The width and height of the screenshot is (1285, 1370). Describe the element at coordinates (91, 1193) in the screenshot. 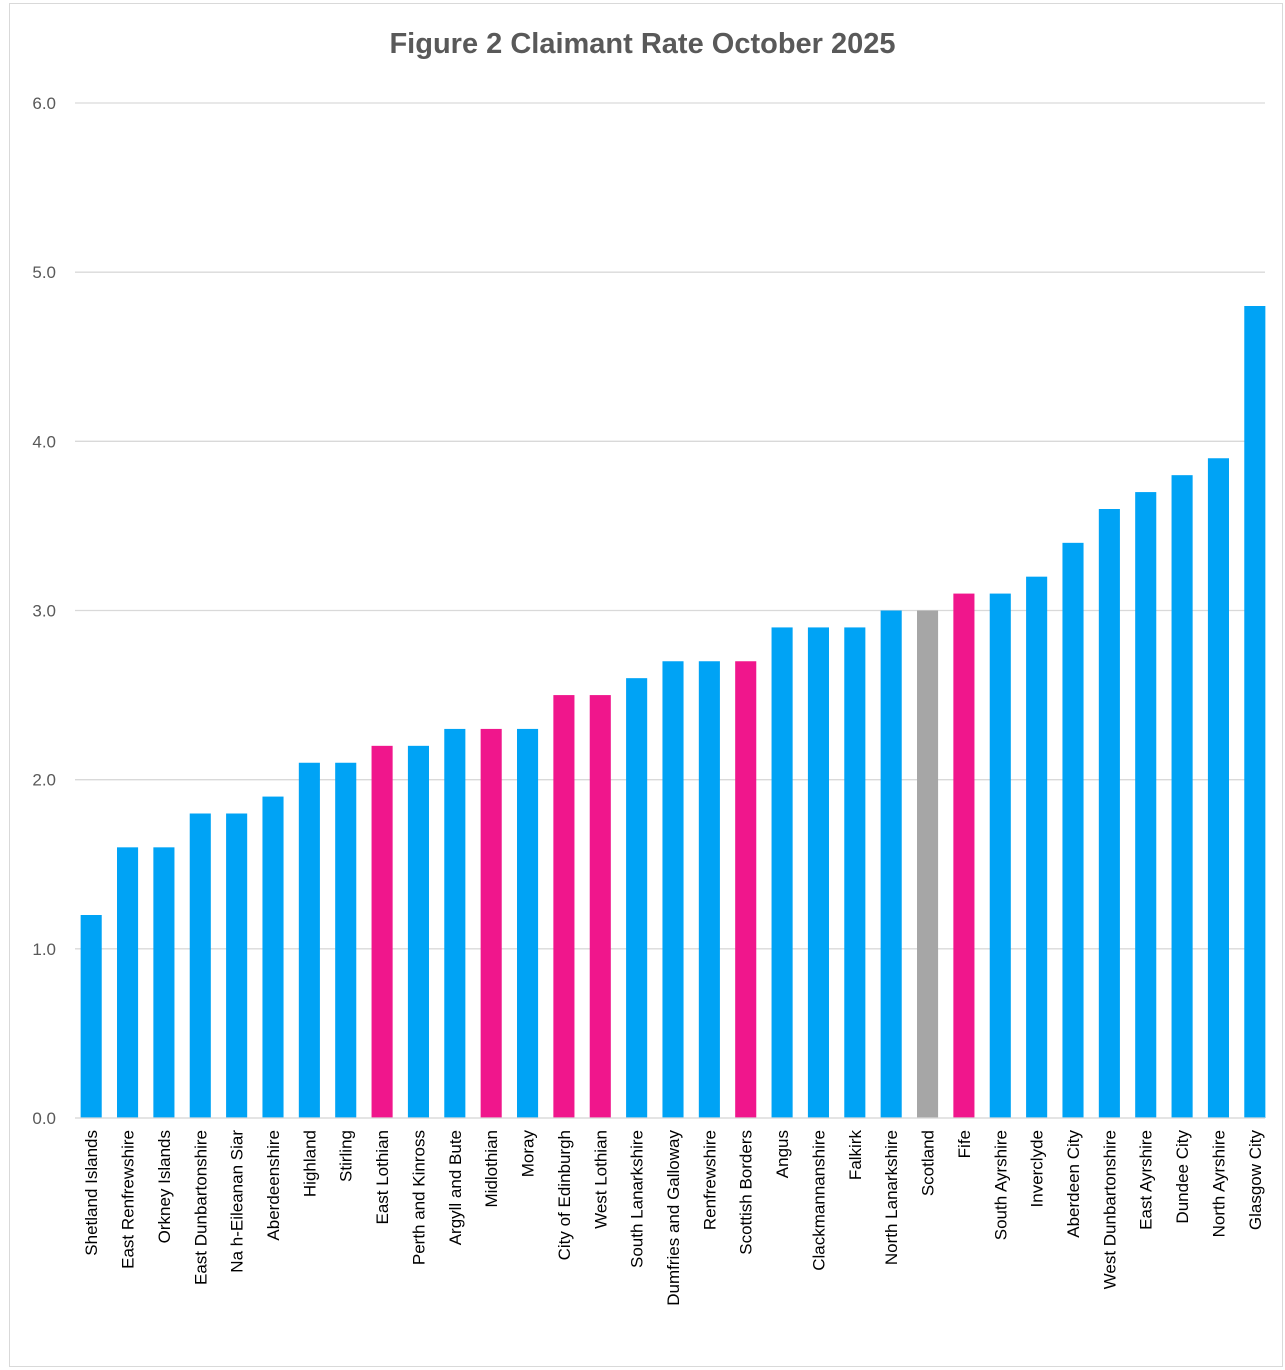

I see `x-category-label: Shetland Islands` at that location.